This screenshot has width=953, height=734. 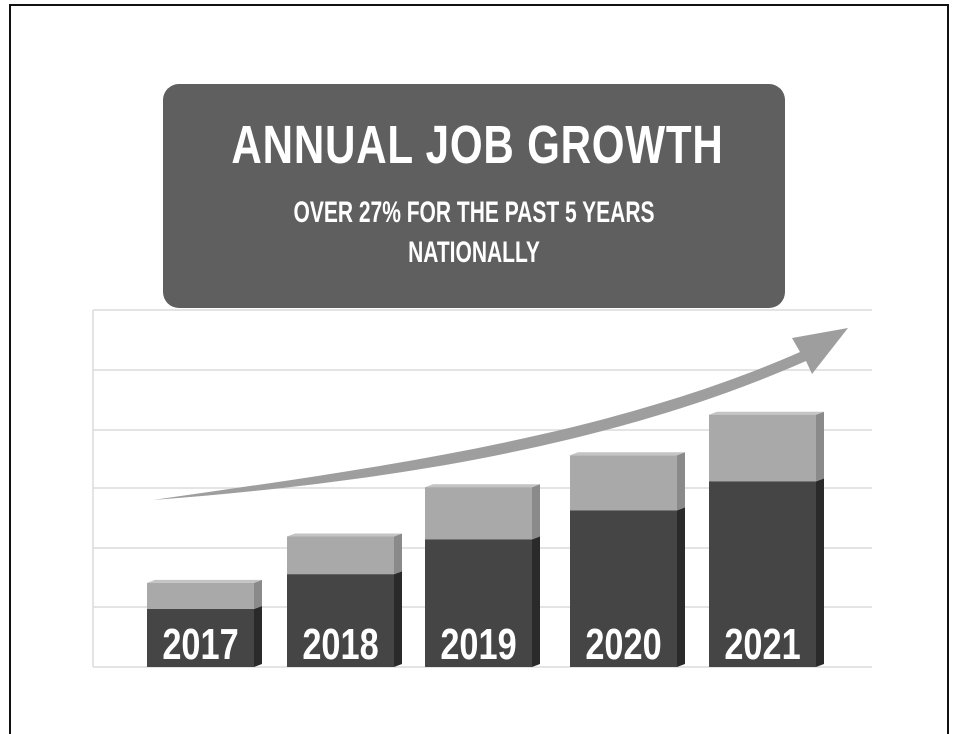 What do you see at coordinates (478, 644) in the screenshot?
I see `year-label: 2019` at bounding box center [478, 644].